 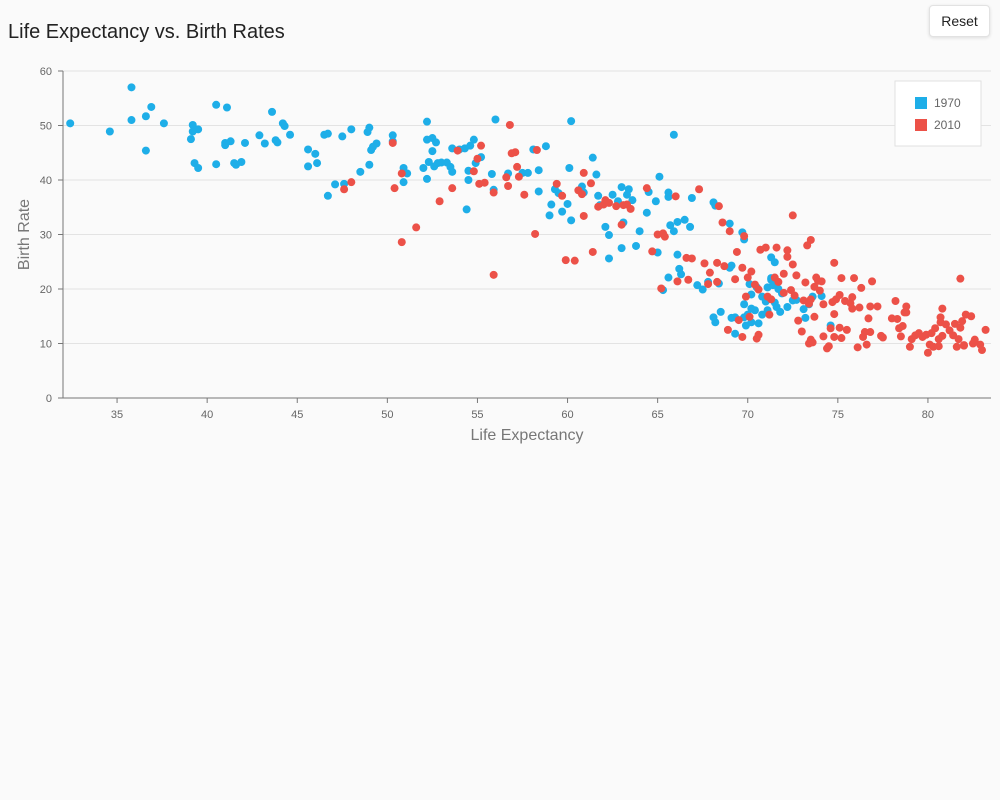 I want to click on legend-swatch-1970, so click(x=921, y=103).